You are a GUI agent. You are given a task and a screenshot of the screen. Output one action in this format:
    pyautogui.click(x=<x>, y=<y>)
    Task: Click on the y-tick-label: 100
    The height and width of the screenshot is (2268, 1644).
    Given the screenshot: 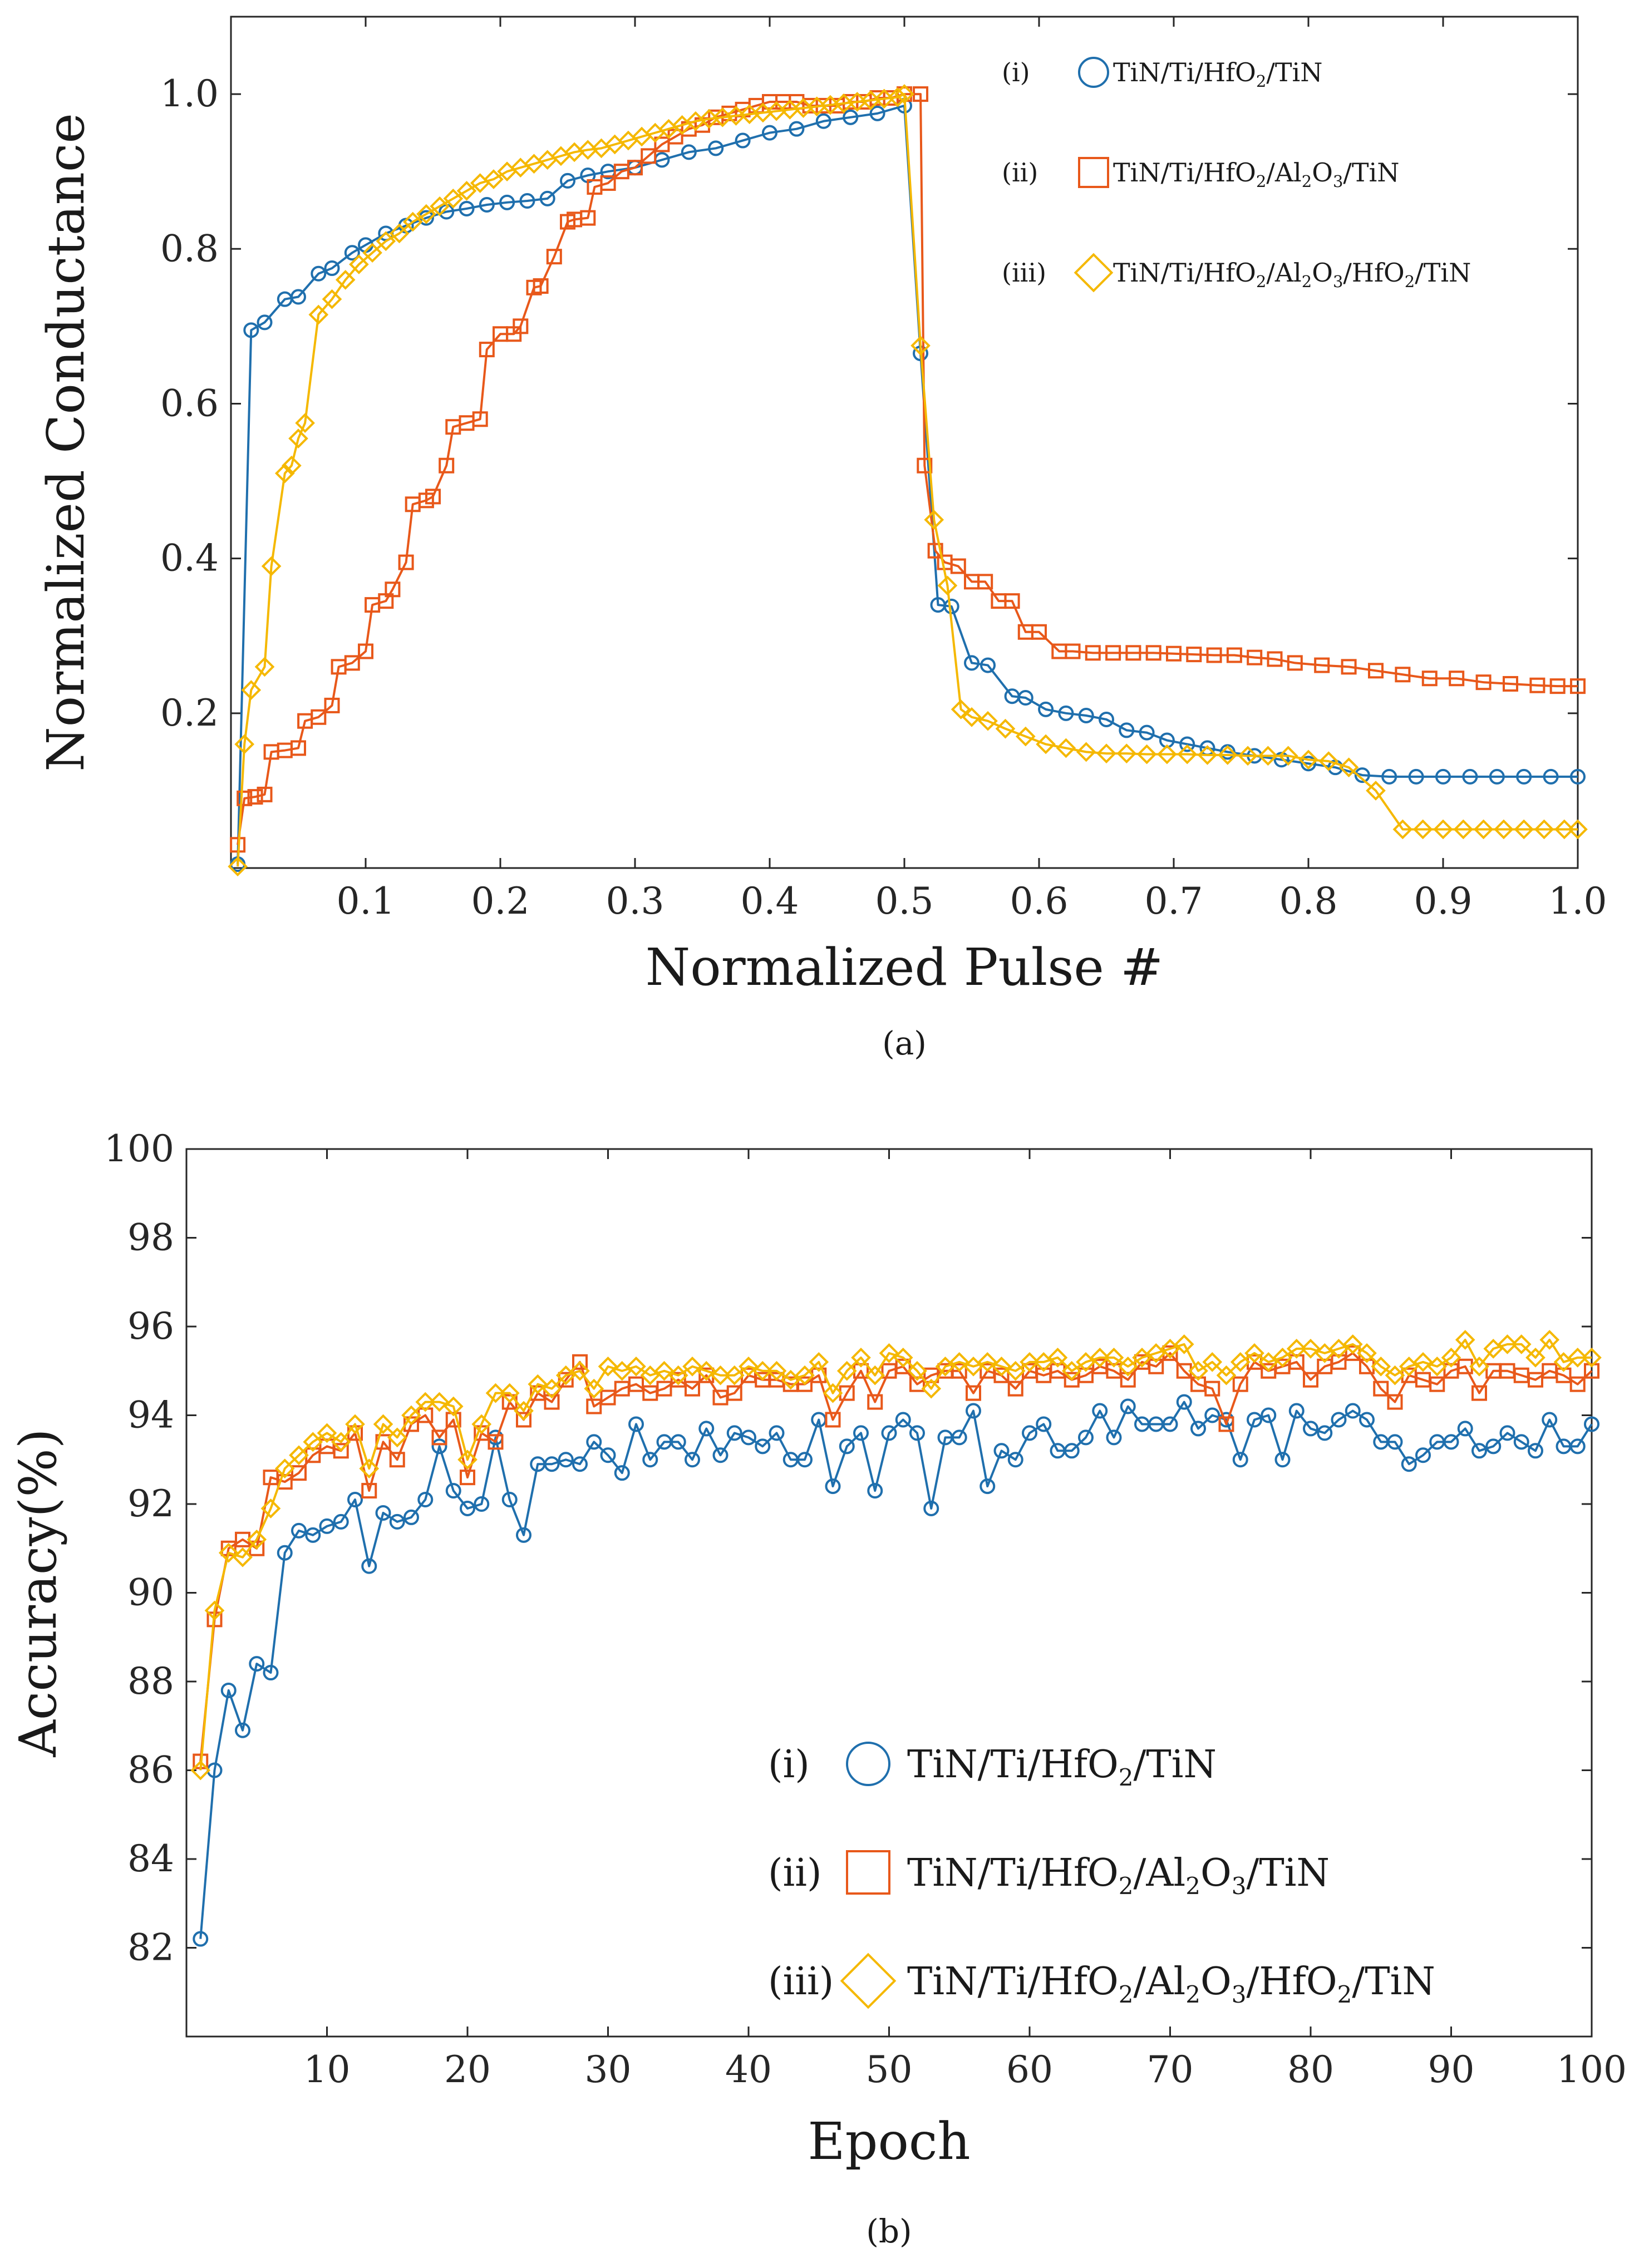 What is the action you would take?
    pyautogui.click(x=139, y=1148)
    